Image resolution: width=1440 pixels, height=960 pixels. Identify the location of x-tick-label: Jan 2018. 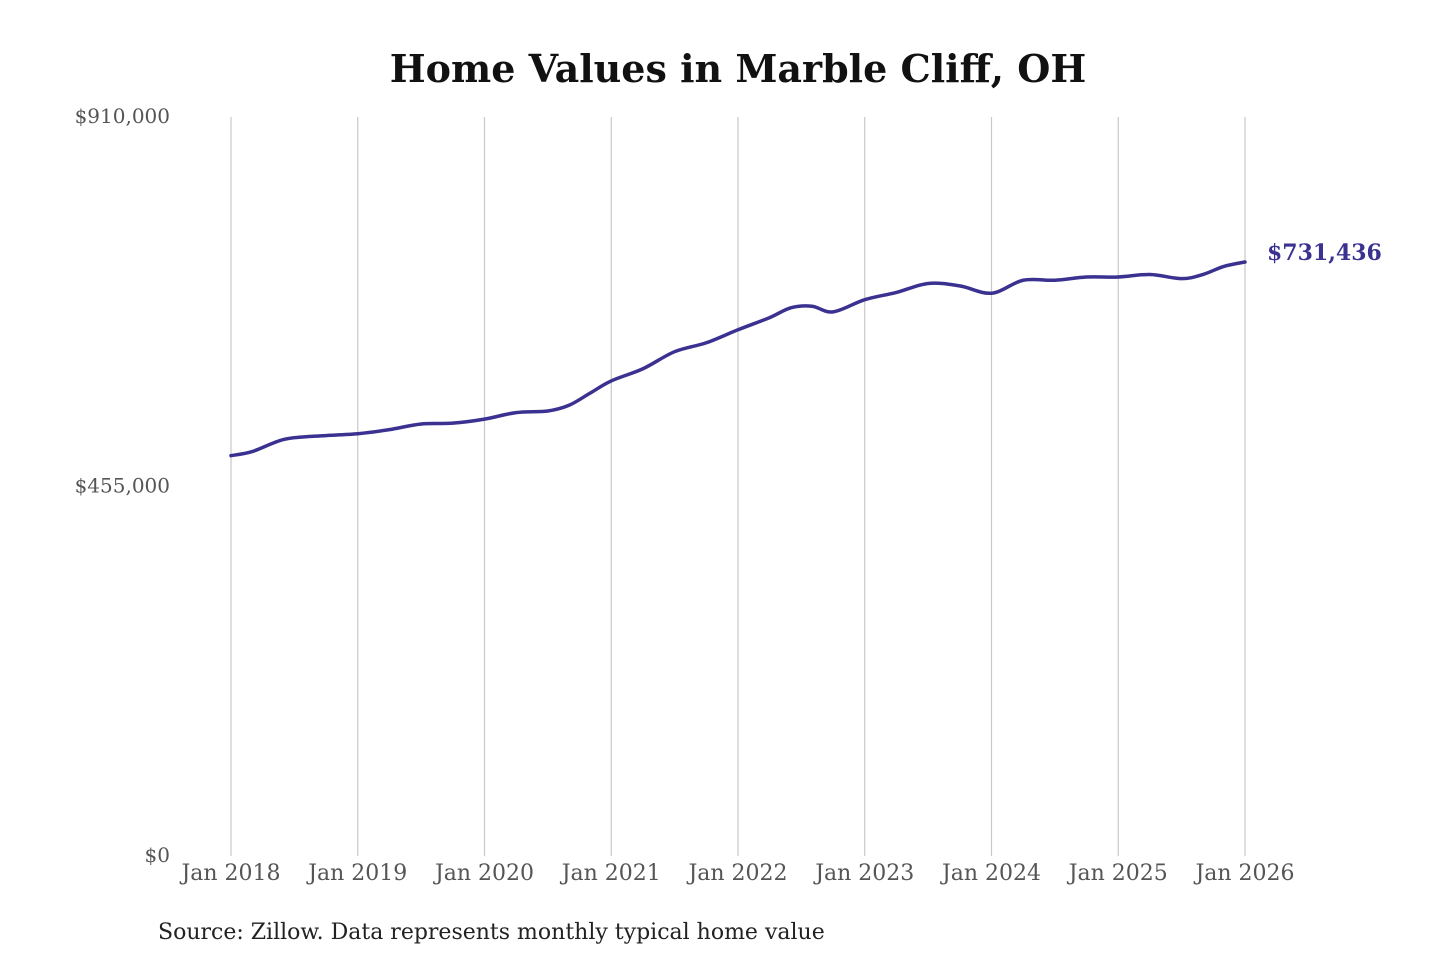
(229, 873).